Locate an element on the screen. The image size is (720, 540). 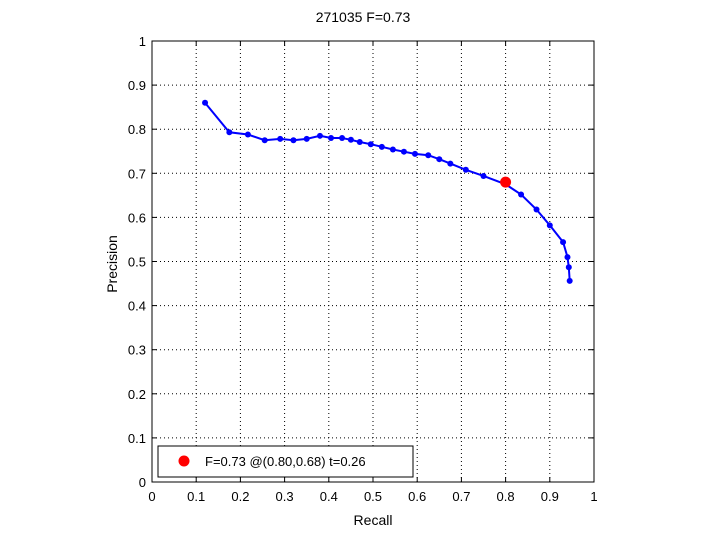
x-tick-label: 0 is located at coordinates (151, 496).